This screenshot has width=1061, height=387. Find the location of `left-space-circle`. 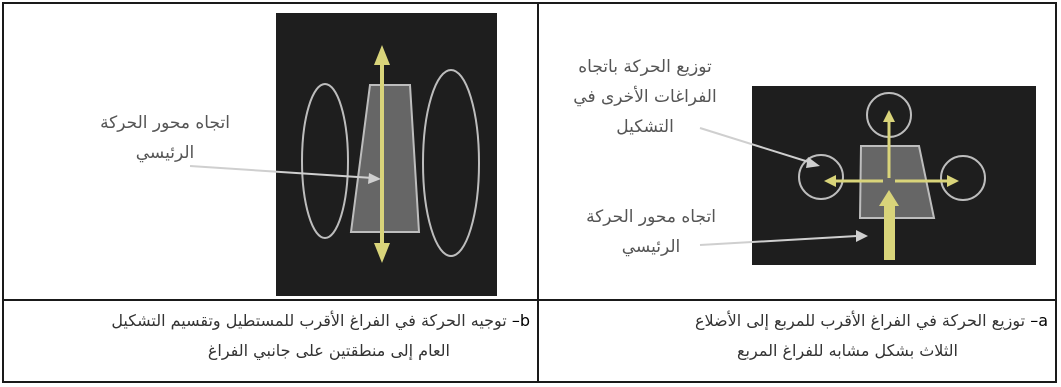

left-space-circle is located at coordinates (821, 177).